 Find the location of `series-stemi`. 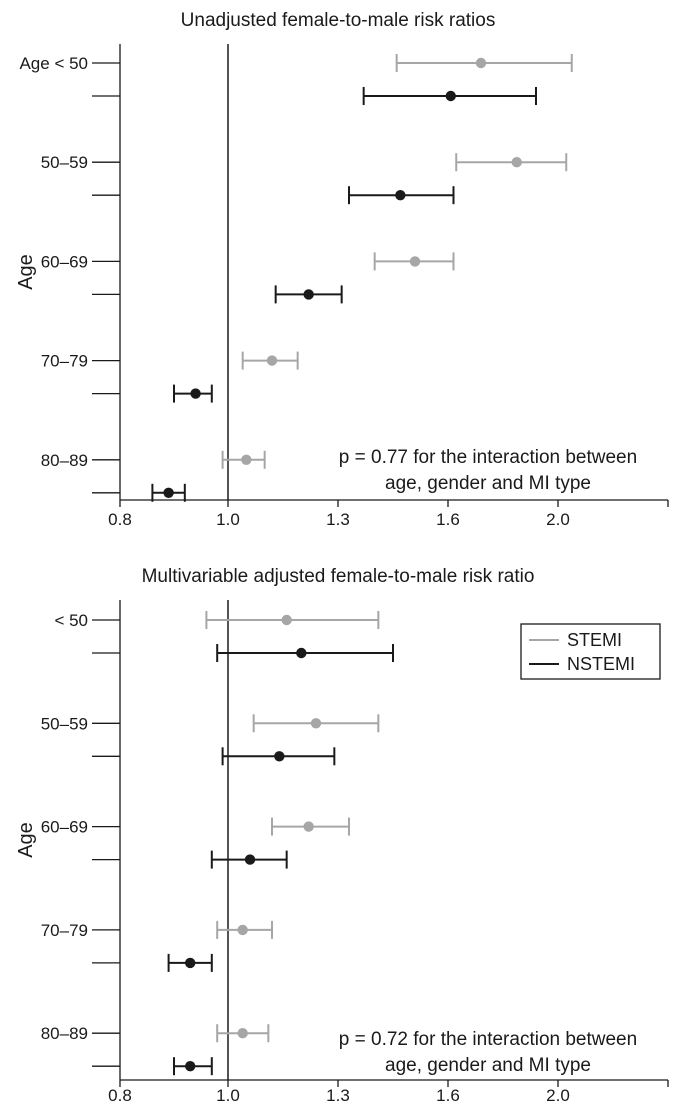

series-stemi is located at coordinates (292, 827).